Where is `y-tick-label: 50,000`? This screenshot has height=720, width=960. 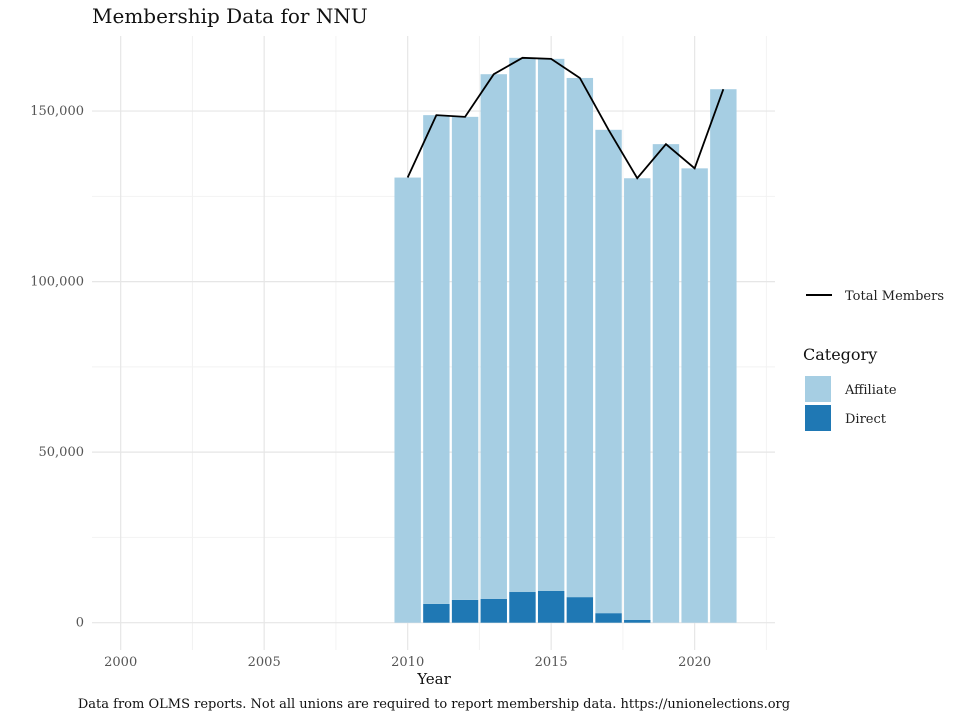
y-tick-label: 50,000 is located at coordinates (62, 452).